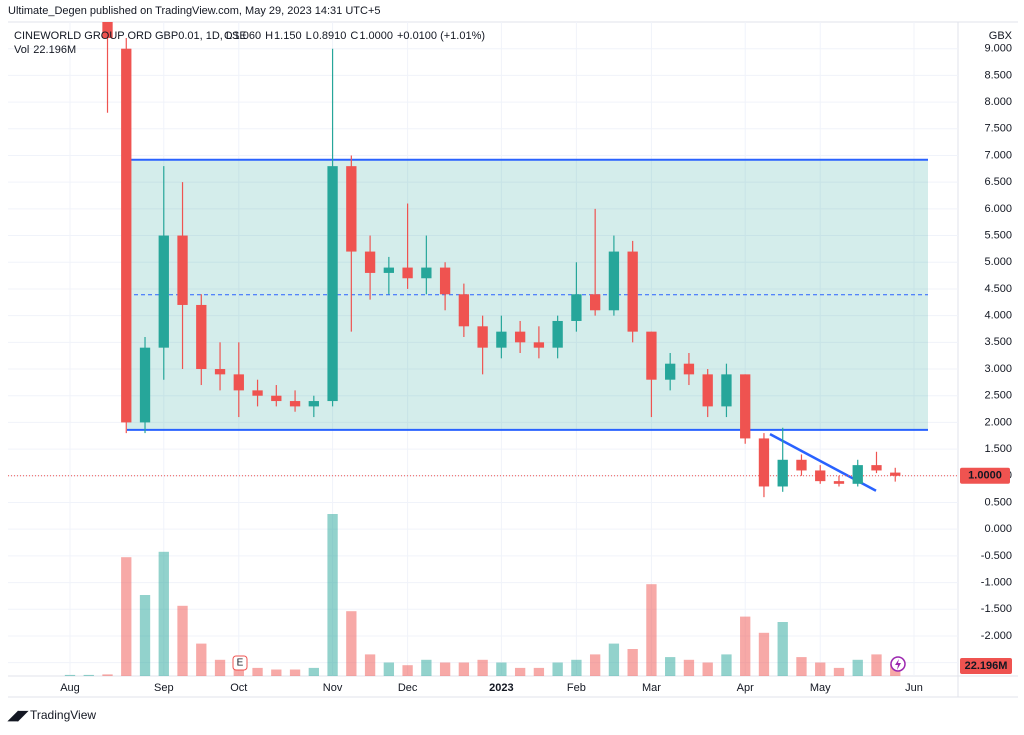  I want to click on y-tick-label: -0.500, so click(996, 556).